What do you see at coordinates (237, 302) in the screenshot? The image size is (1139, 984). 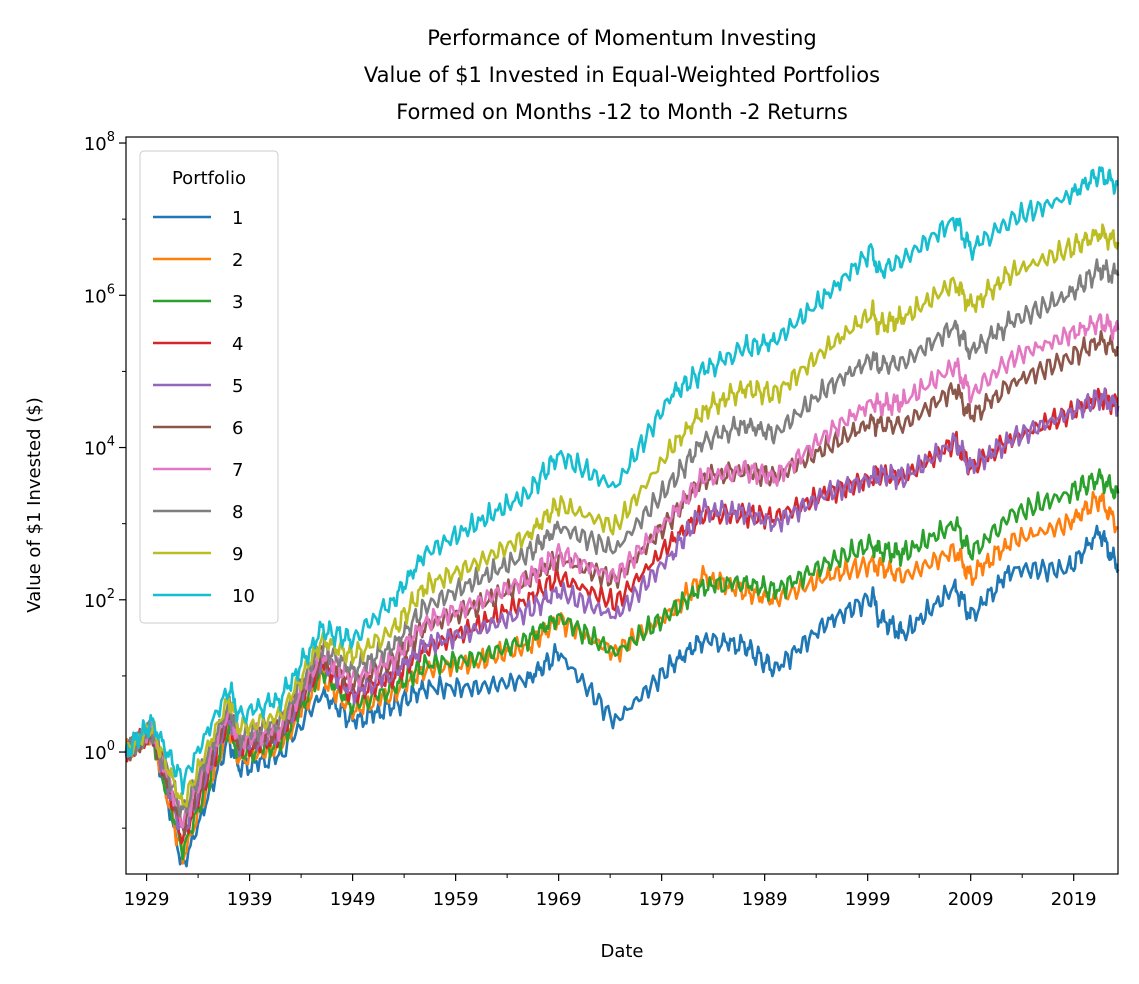 I see `legend-label-3: 3` at bounding box center [237, 302].